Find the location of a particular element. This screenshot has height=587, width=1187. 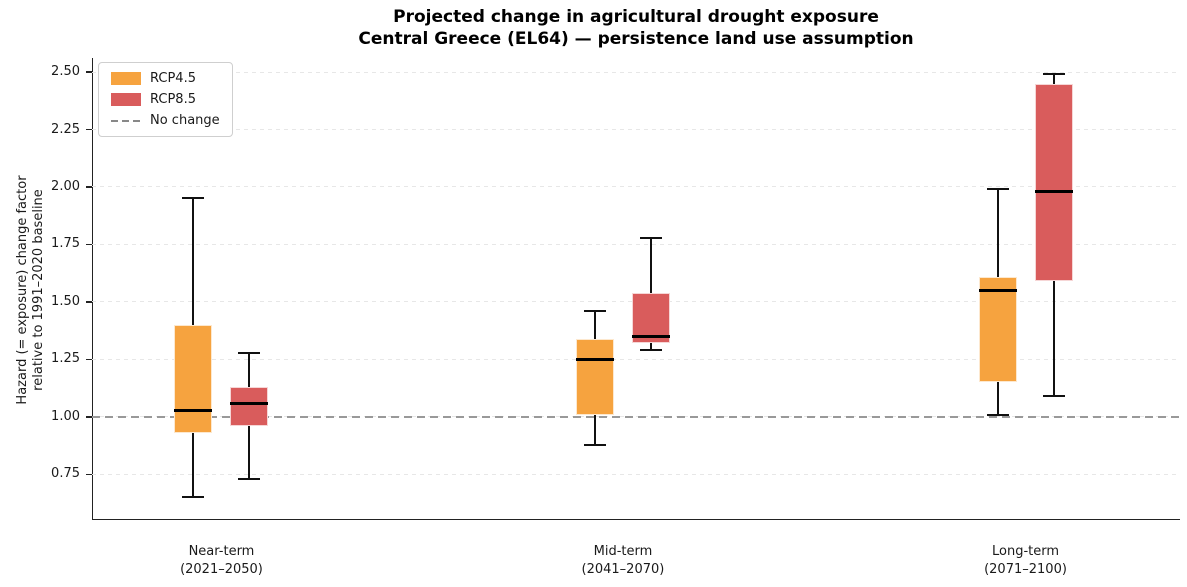

legend-item-rcp45: RCP4.5 is located at coordinates (165, 78).